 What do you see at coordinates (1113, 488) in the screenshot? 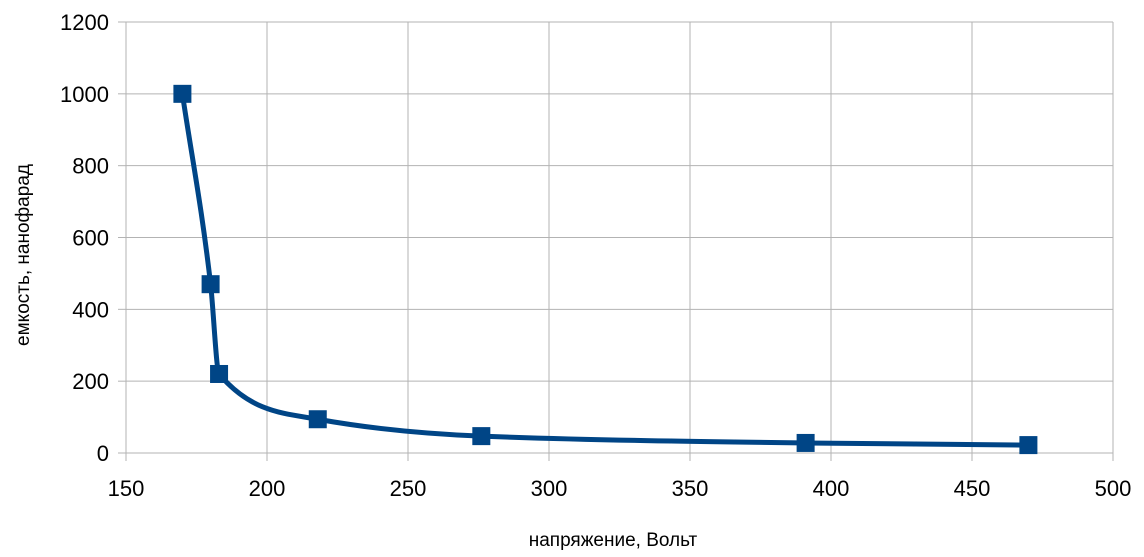
I see `x-tick-label: 500` at bounding box center [1113, 488].